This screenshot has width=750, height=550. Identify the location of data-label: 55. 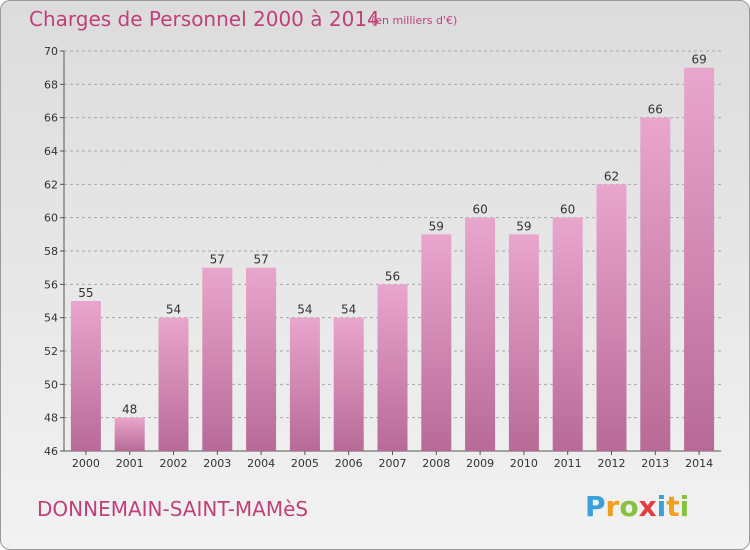
(85, 293).